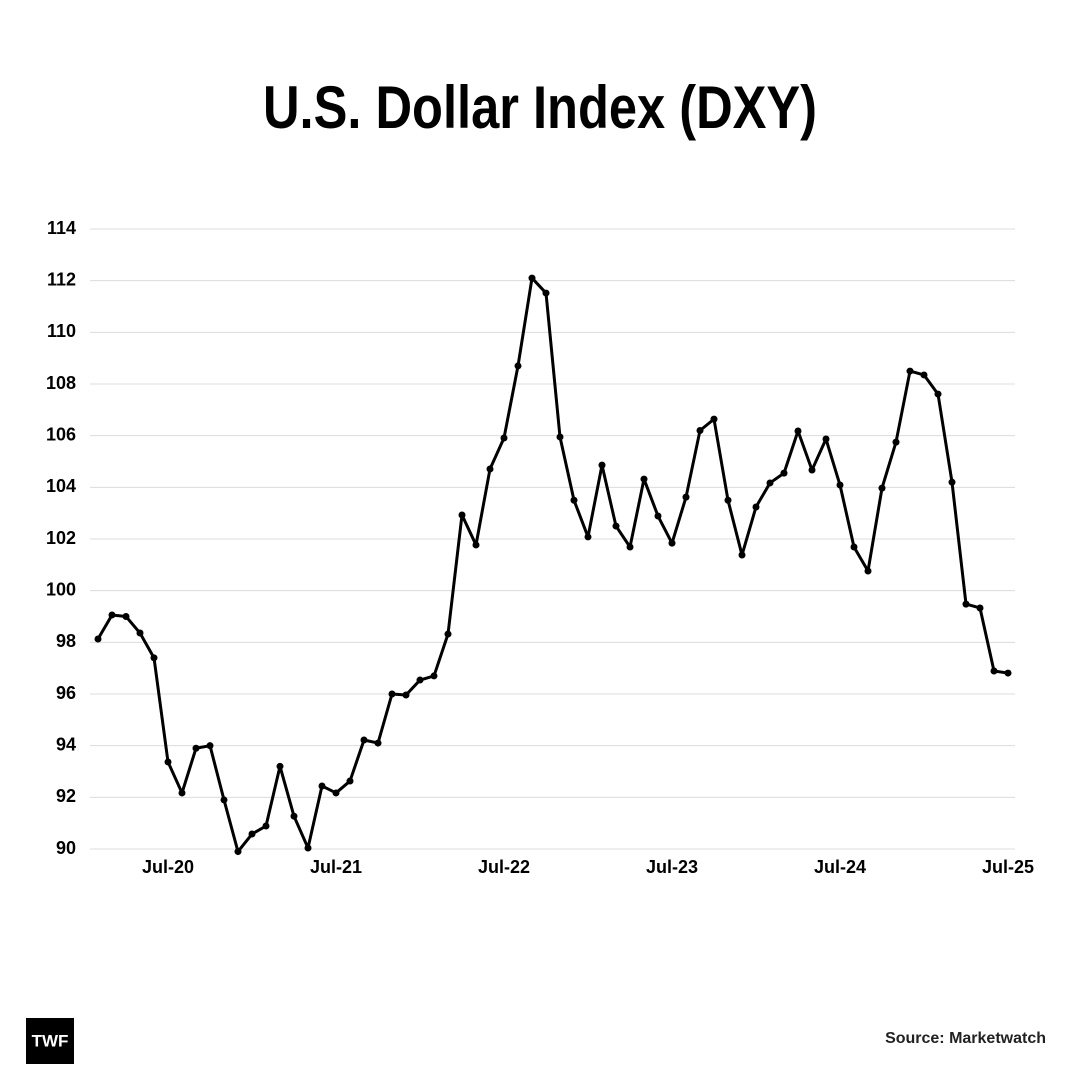 Image resolution: width=1080 pixels, height=1080 pixels. I want to click on chart-title: U.S. Dollar Index (DXY), so click(540, 107).